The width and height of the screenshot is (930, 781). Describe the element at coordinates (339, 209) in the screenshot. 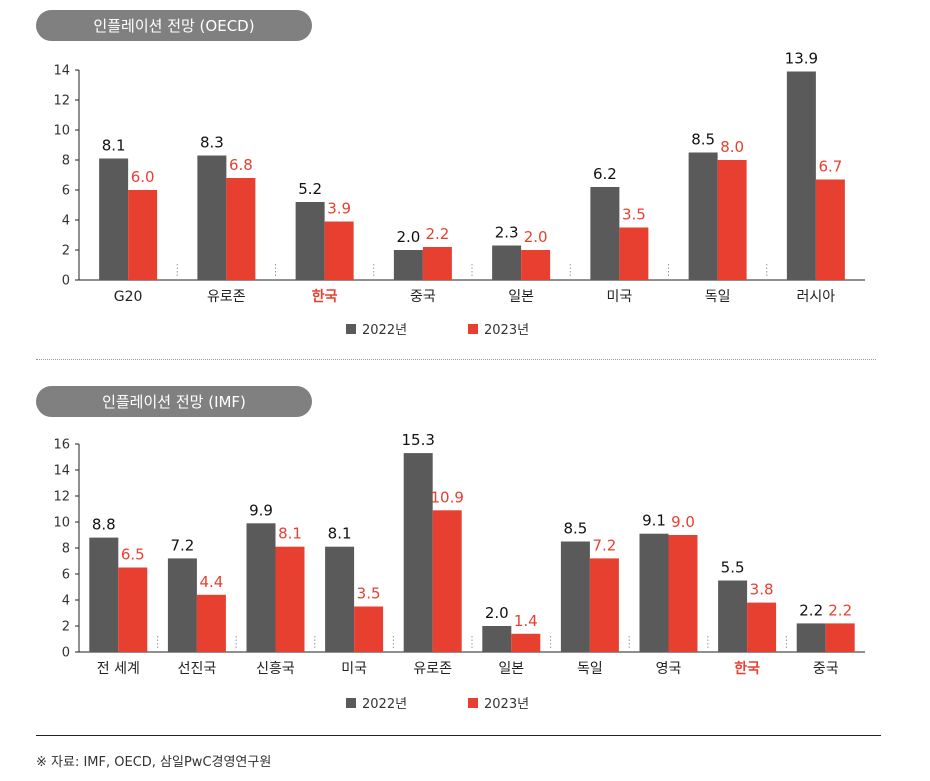

I see `data-label-2023-2: 3.9` at that location.